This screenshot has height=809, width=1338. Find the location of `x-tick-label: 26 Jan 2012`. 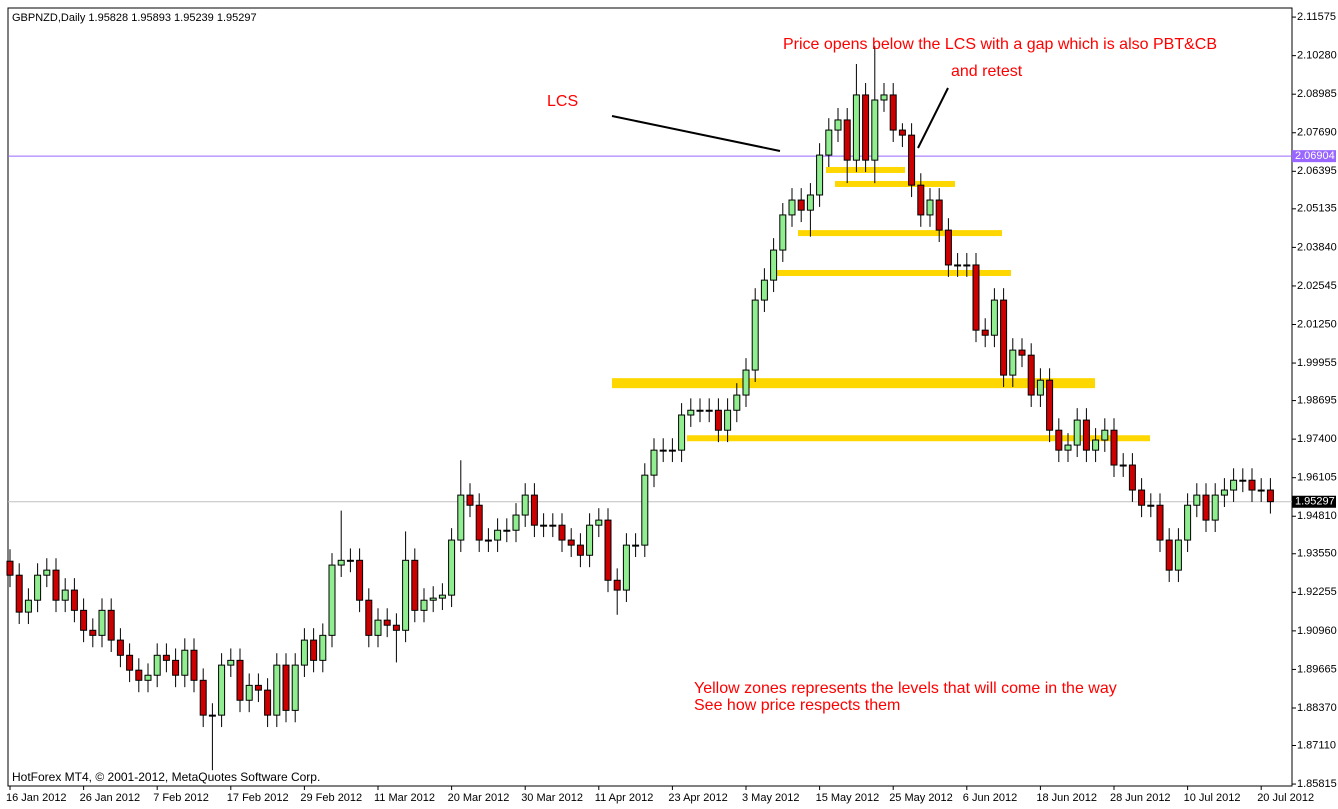

x-tick-label: 26 Jan 2012 is located at coordinates (110, 798).